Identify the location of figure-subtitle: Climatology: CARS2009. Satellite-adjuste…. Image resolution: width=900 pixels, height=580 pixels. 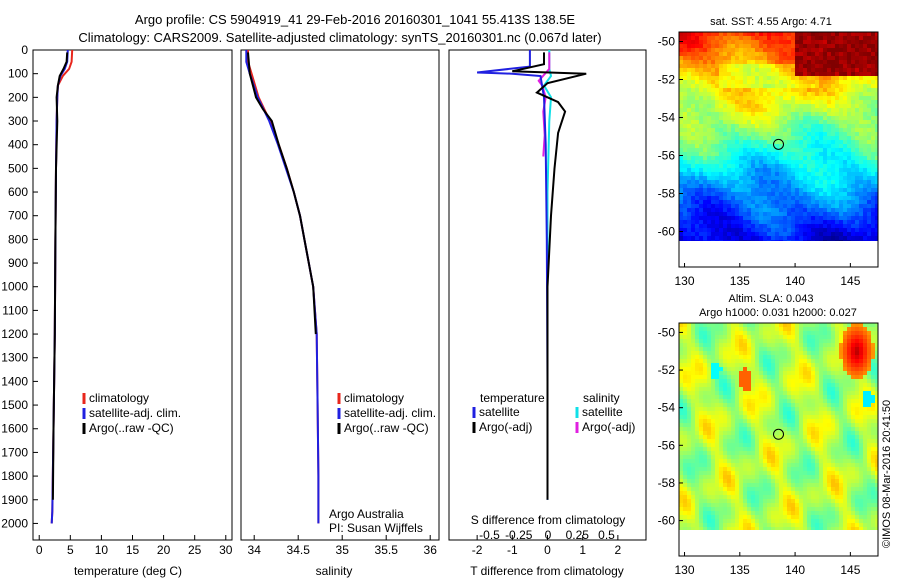
(339, 37).